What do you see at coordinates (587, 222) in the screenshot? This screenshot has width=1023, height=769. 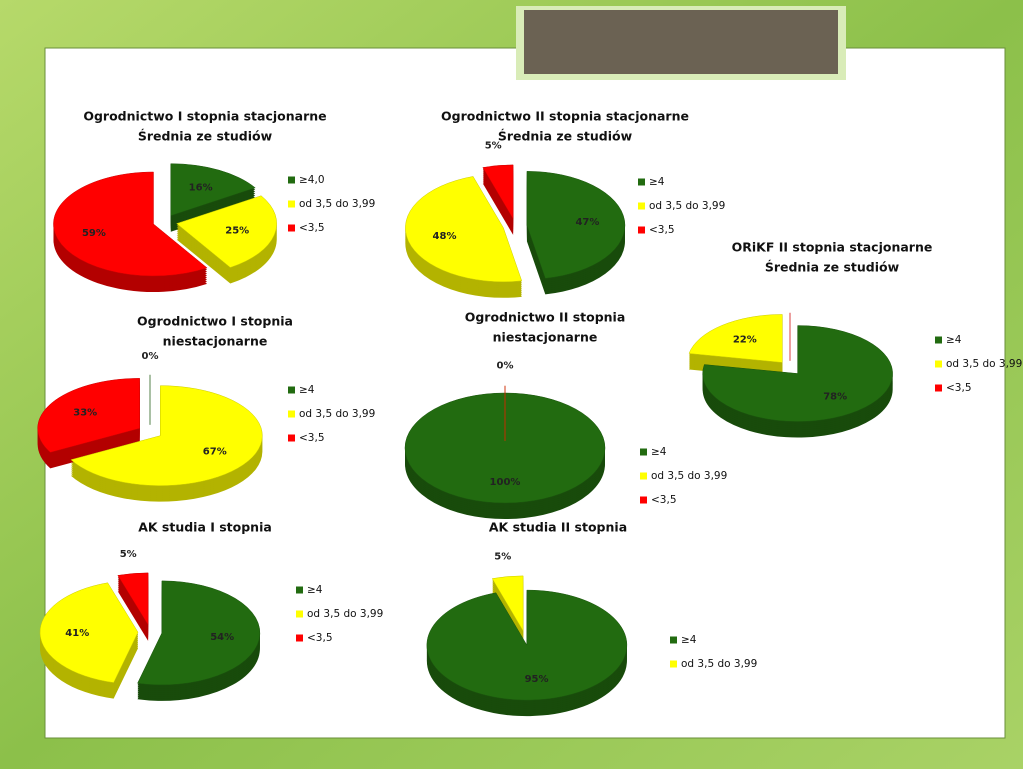 I see `data-label: 47%` at bounding box center [587, 222].